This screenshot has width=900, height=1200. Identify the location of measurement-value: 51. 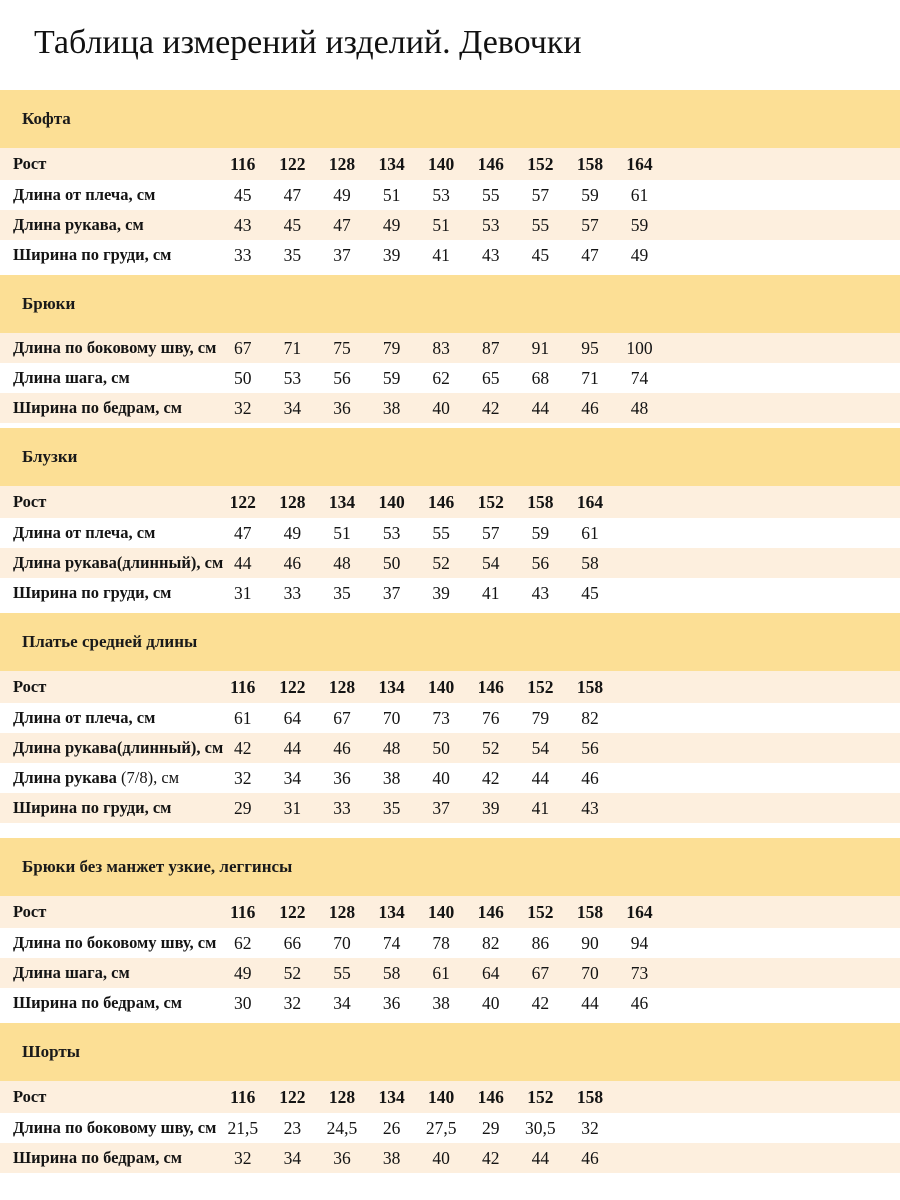
(391, 194).